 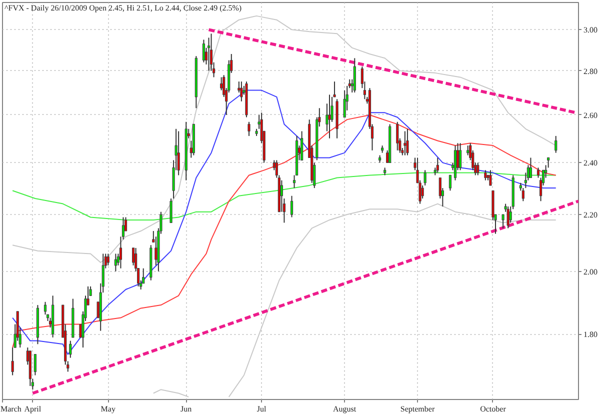 I want to click on y-tick-label: 2.00, so click(x=591, y=271).